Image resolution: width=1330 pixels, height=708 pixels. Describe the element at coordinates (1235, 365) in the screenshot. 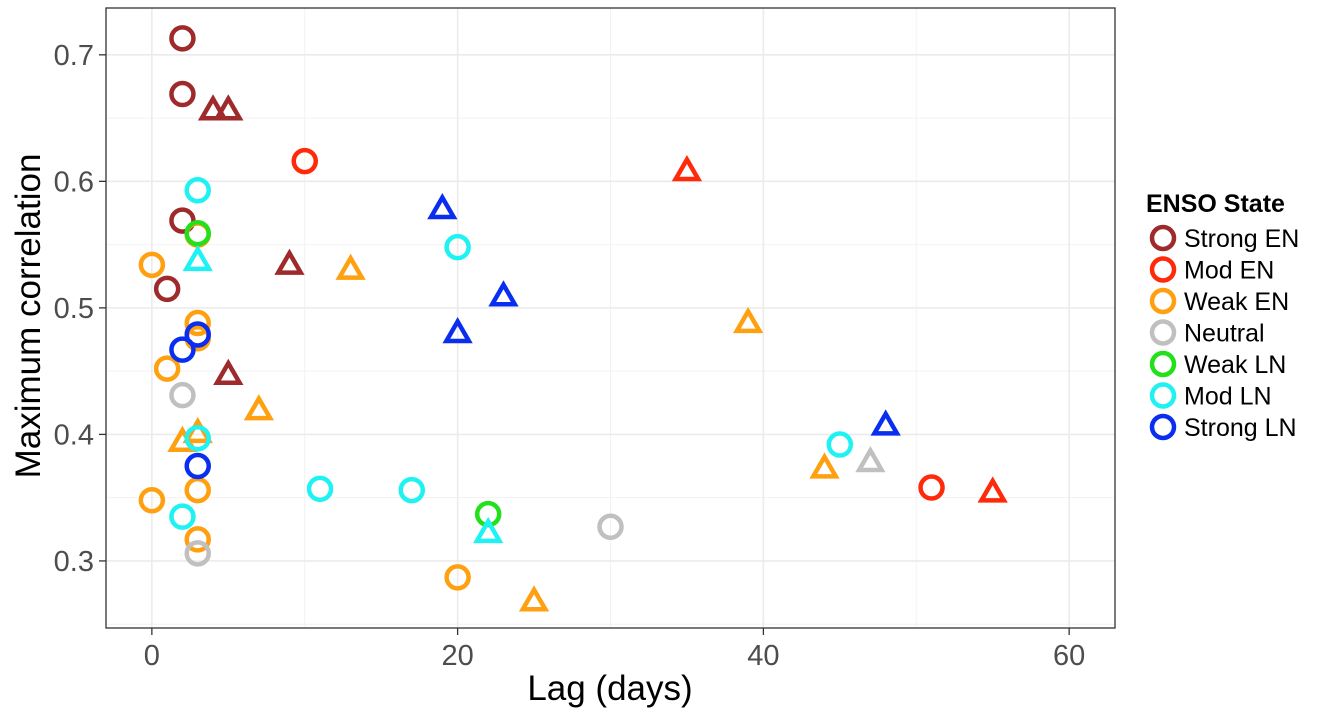

I see `legend-label: Weak LN` at that location.